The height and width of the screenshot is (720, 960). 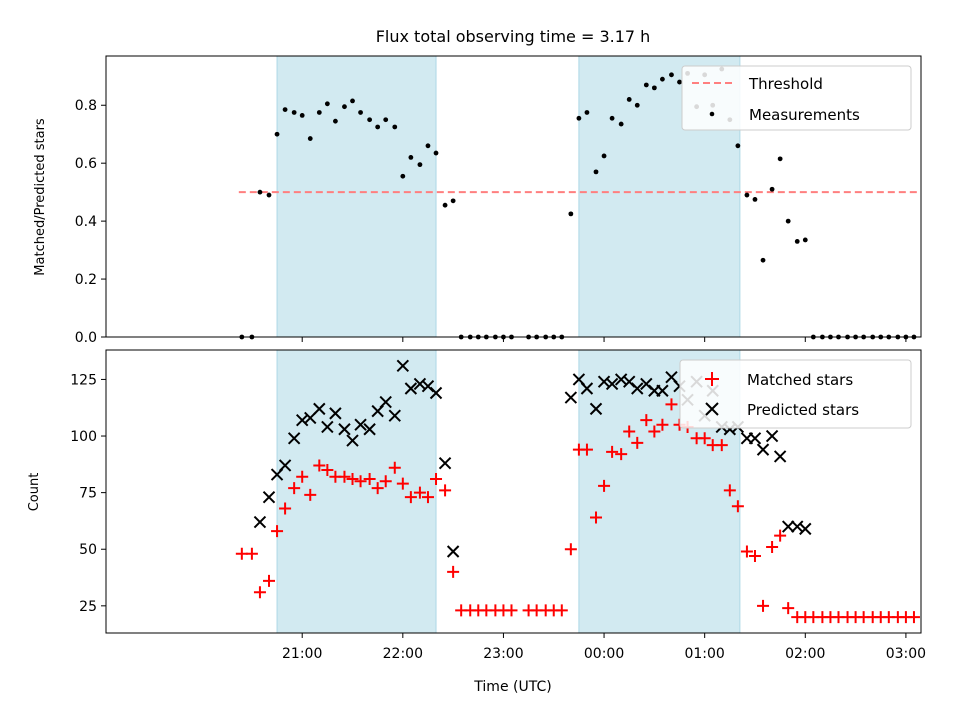 What do you see at coordinates (88, 494) in the screenshot?
I see `count-y-tick-label: 75` at bounding box center [88, 494].